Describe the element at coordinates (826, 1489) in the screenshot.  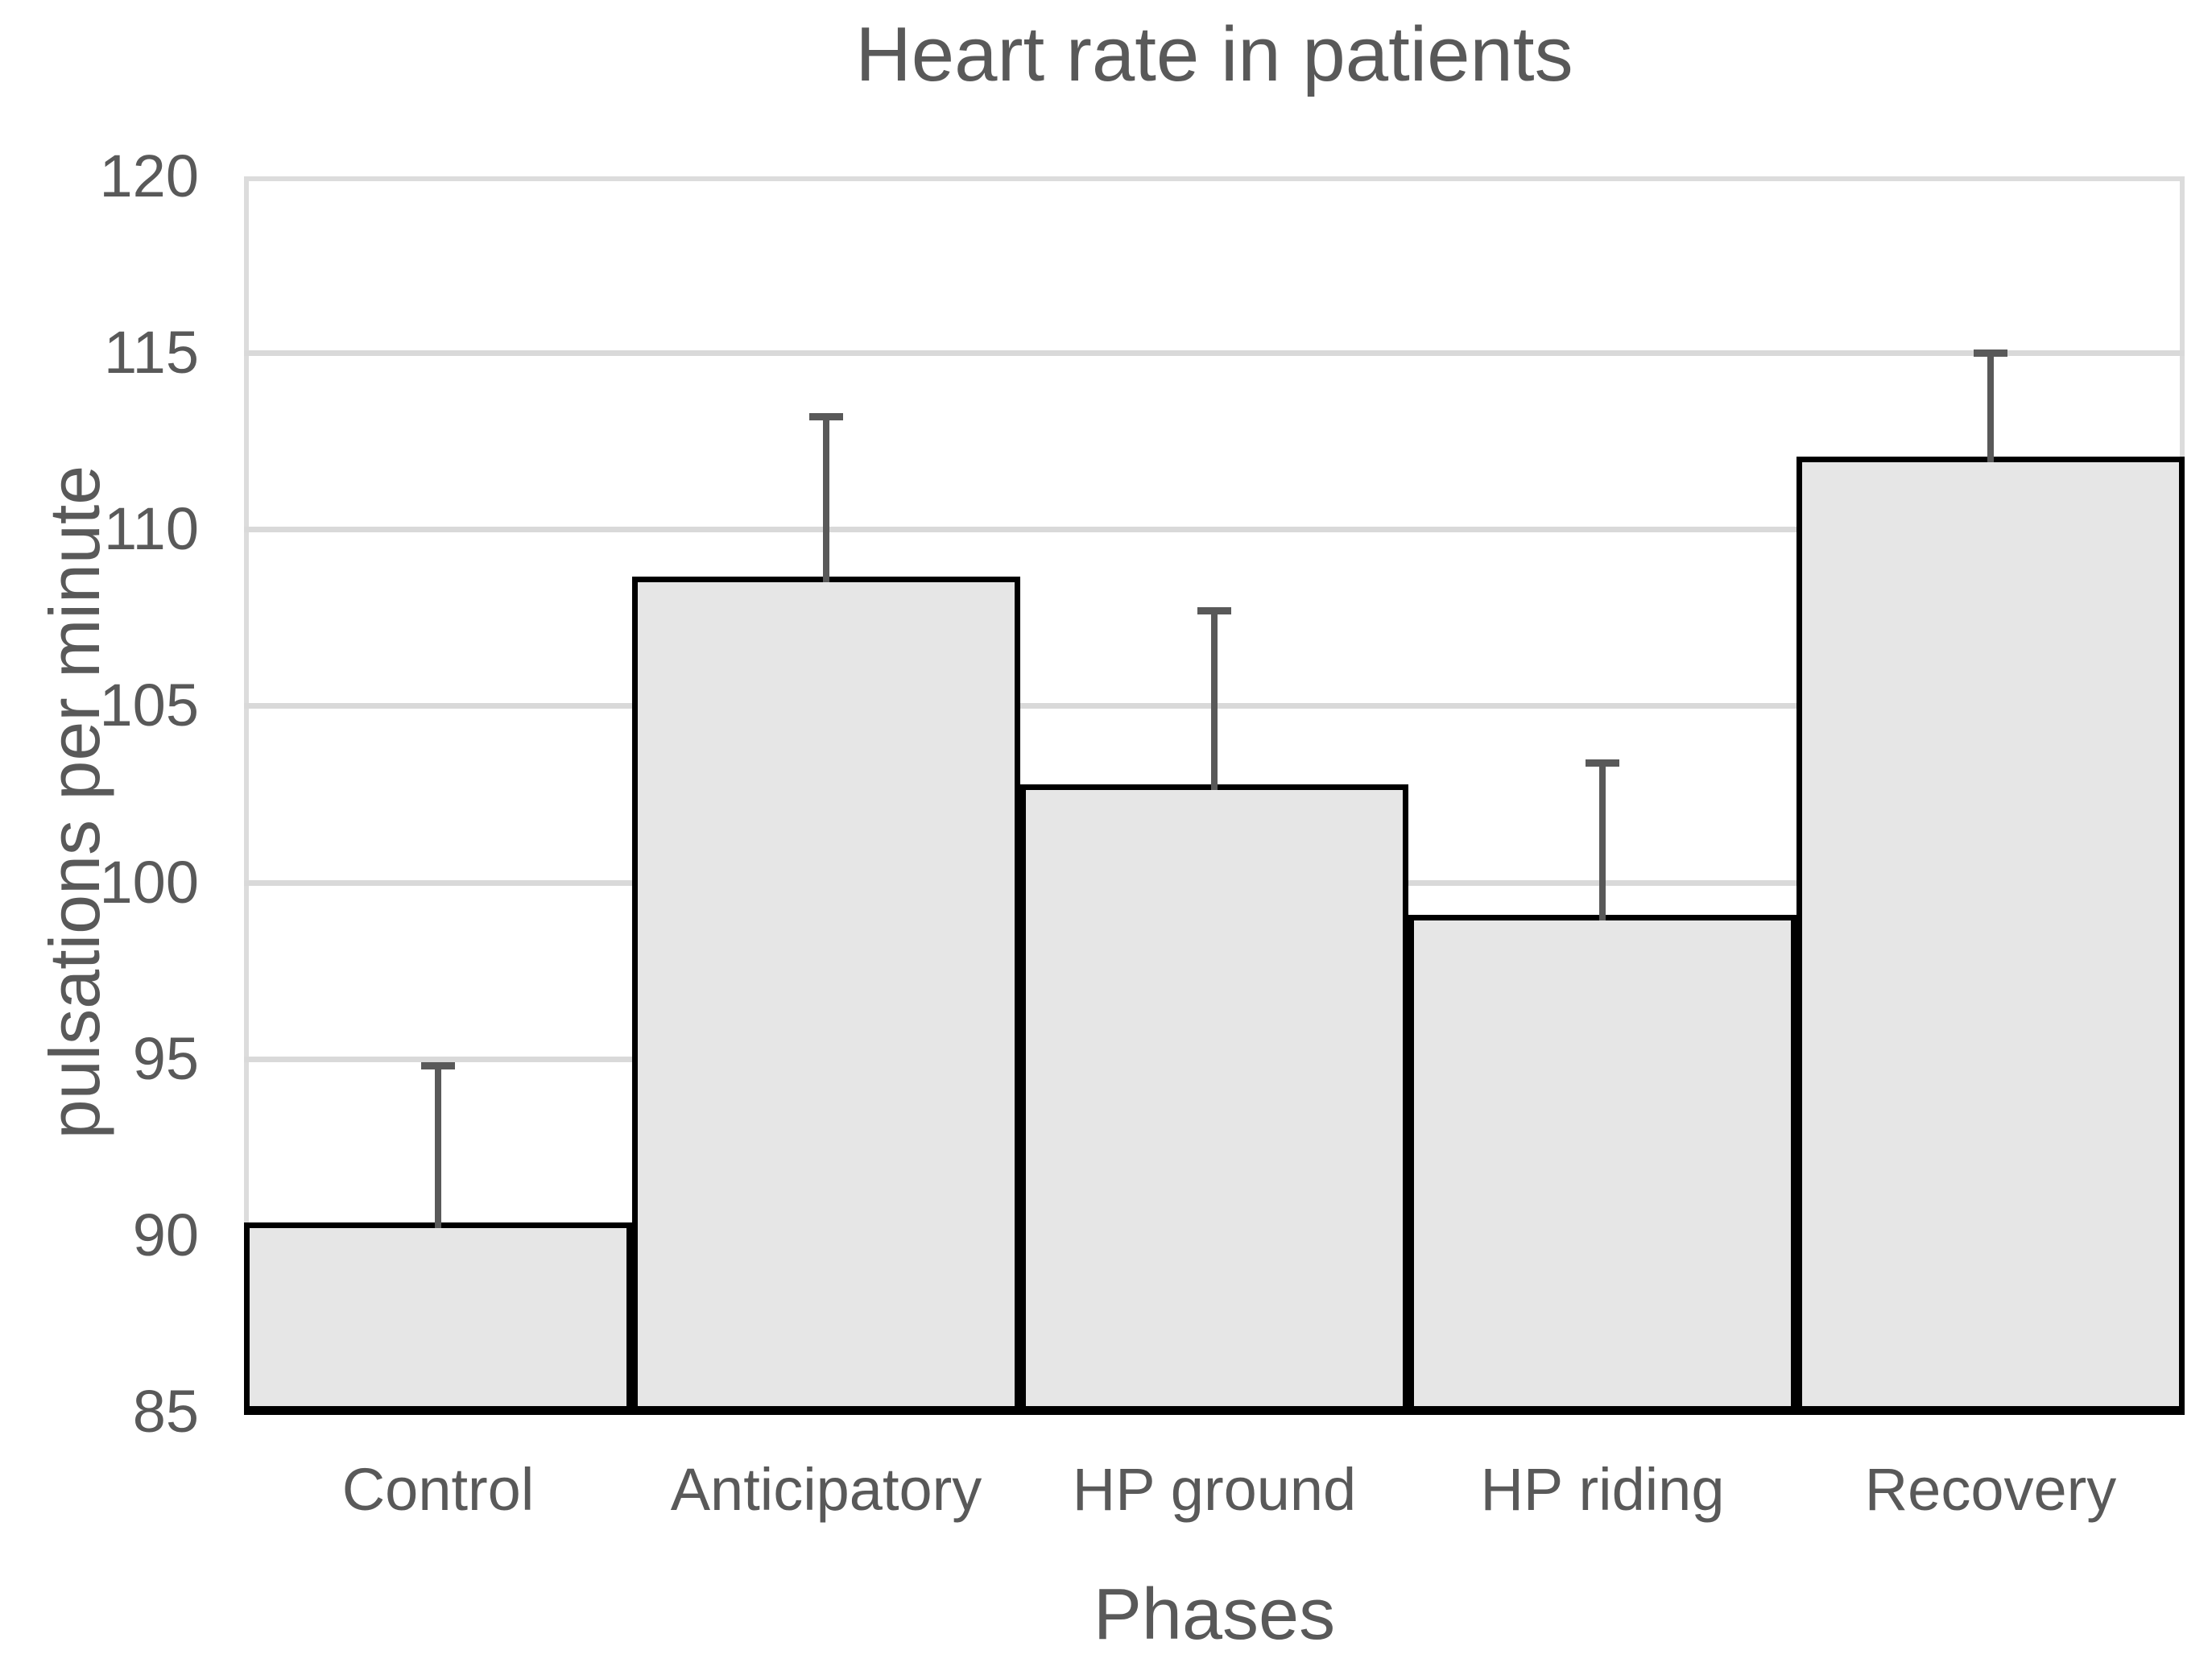
I see `x-tick-label-anticipatory: Anticipatory` at that location.